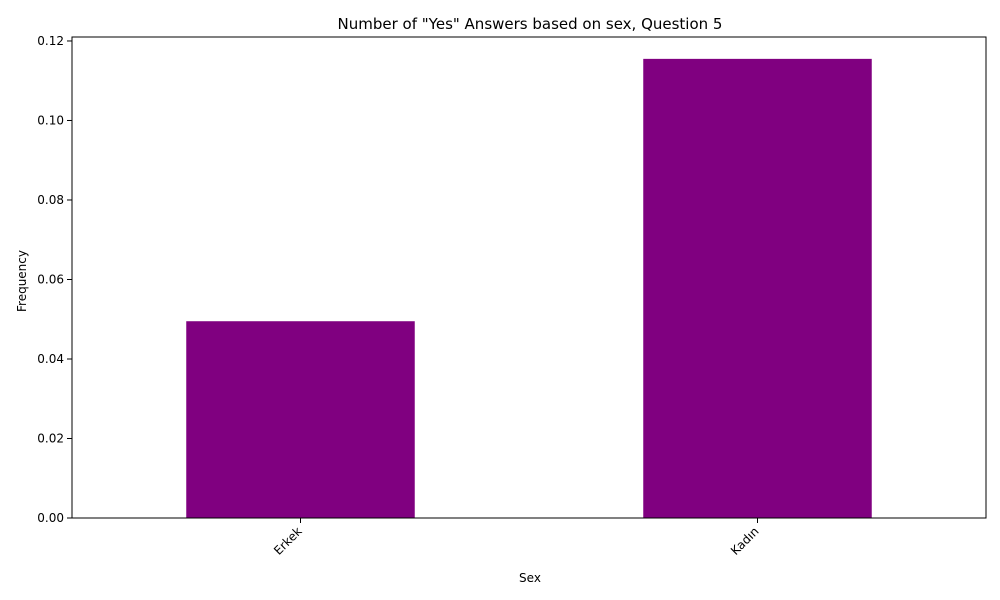 The width and height of the screenshot is (1000, 600). Describe the element at coordinates (530, 578) in the screenshot. I see `x-axis-label: Sex` at that location.